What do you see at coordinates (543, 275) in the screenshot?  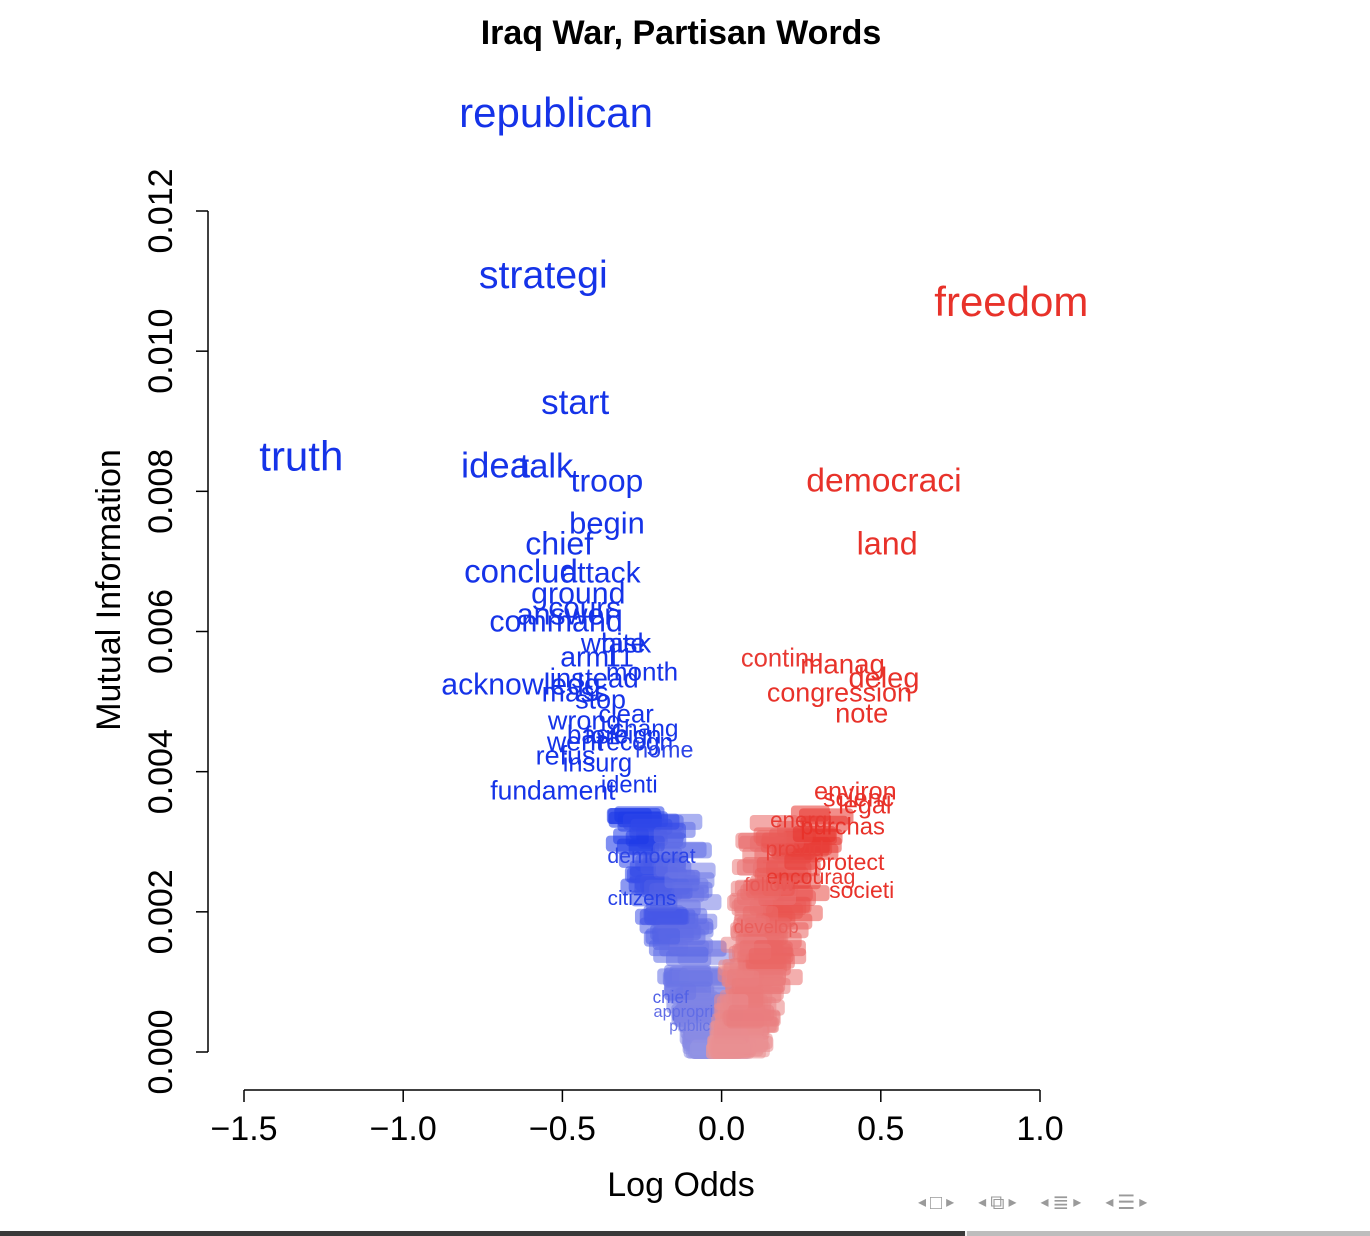 I see `word-point: strategi` at bounding box center [543, 275].